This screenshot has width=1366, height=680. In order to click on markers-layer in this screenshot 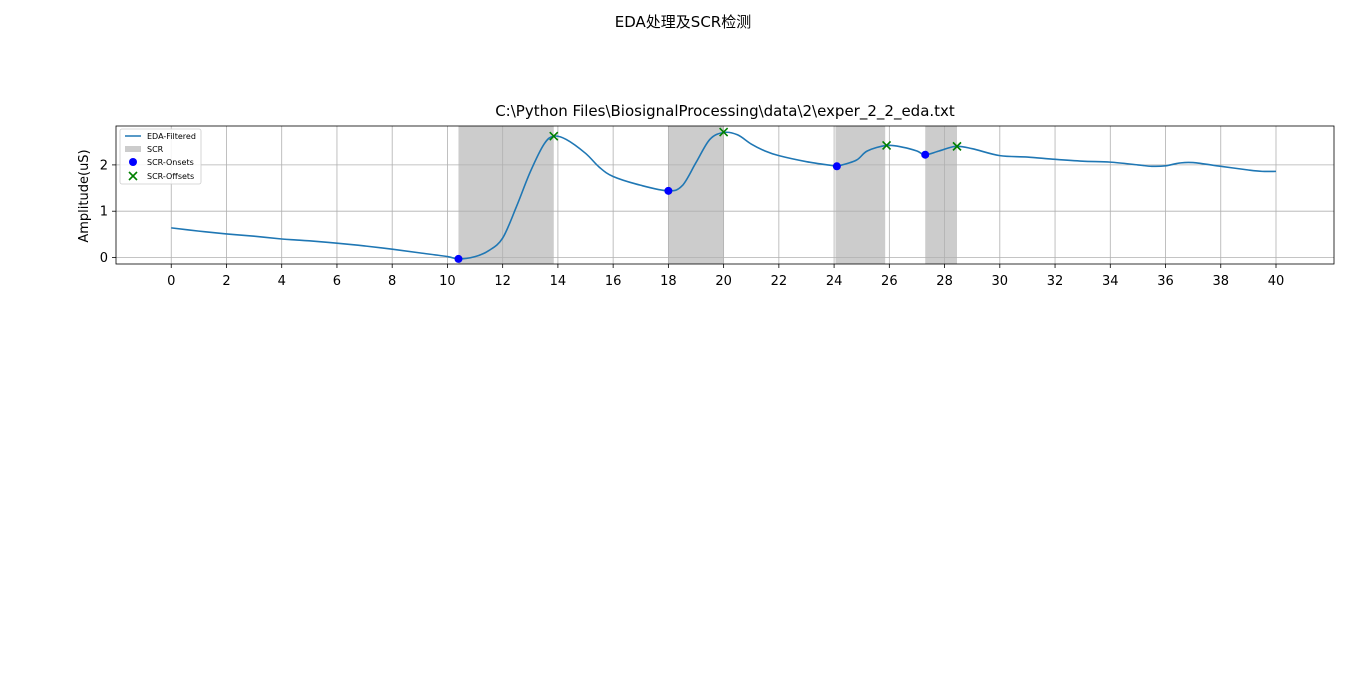, I will do `click(708, 195)`.